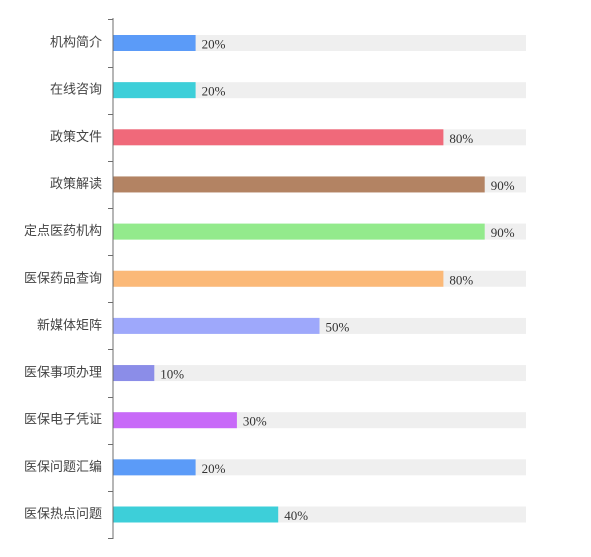 This screenshot has height=557, width=591. What do you see at coordinates (63, 231) in the screenshot?
I see `category-label: 定点医药机构` at bounding box center [63, 231].